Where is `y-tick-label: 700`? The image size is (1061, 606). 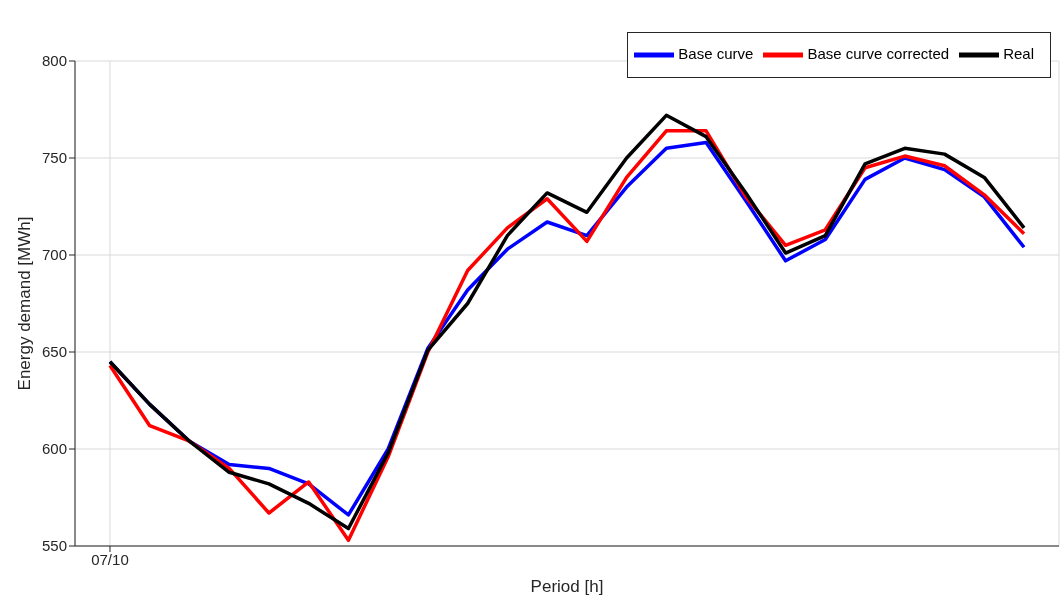 y-tick-label: 700 is located at coordinates (54, 255).